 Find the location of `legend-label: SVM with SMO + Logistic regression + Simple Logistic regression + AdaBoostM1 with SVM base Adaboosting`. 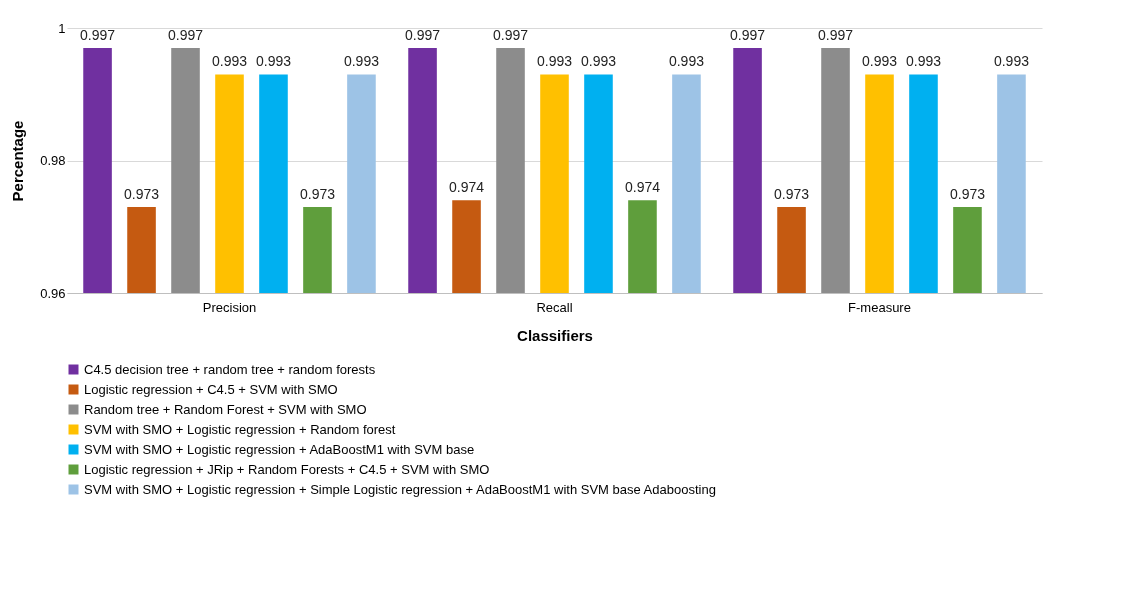

legend-label: SVM with SMO + Logistic regression + Simple Logistic regression + AdaBoostM1 with SVM base Adaboosting is located at coordinates (400, 489).